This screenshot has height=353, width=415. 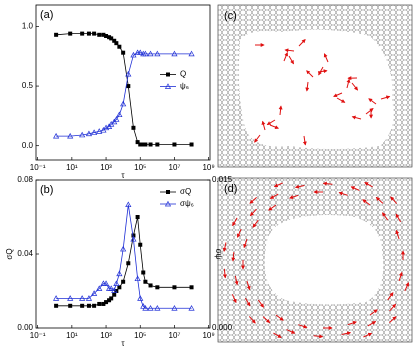 I want to click on legend-label: σQ, so click(x=185, y=191).